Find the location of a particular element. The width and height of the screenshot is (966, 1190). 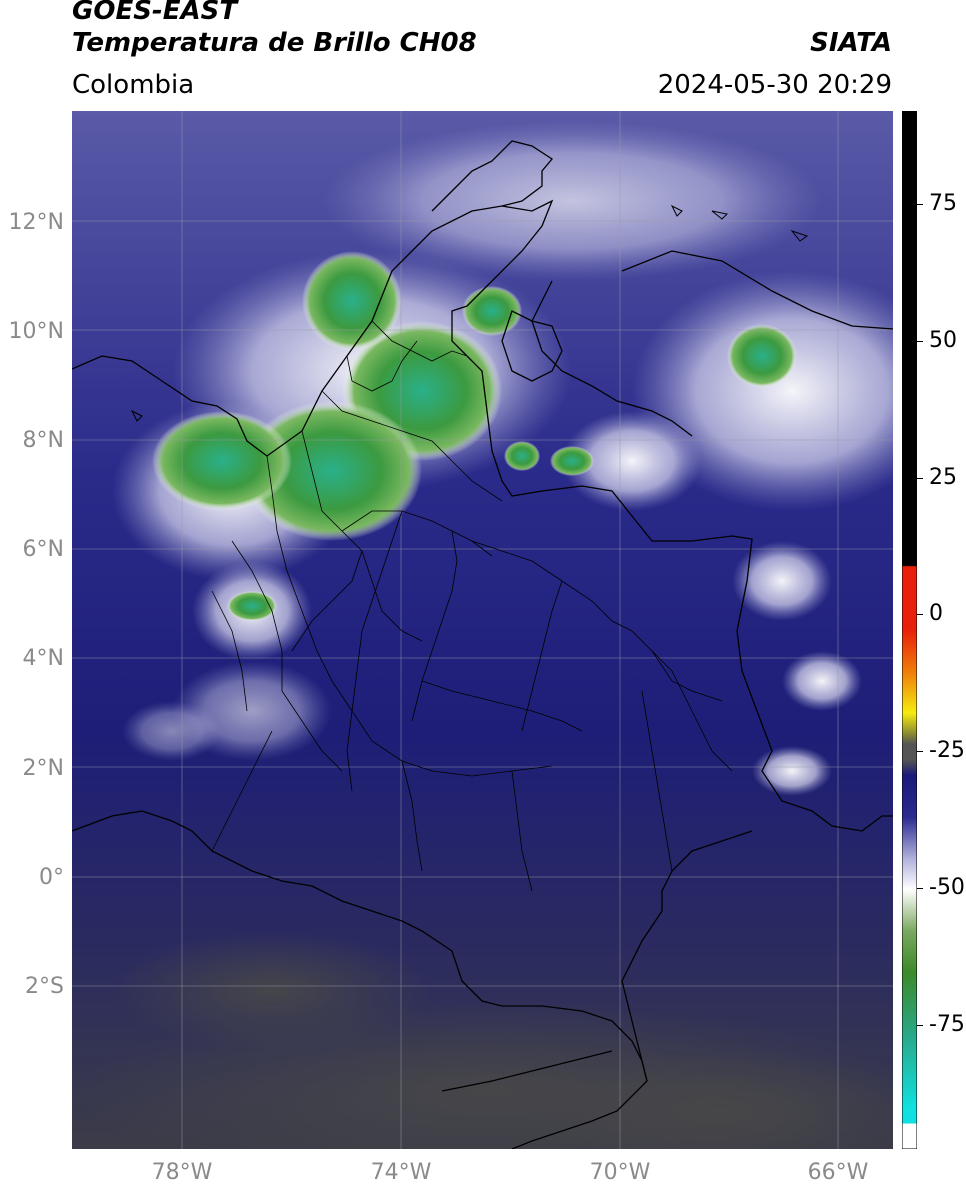

agency-label: SIATA is located at coordinates (851, 43).